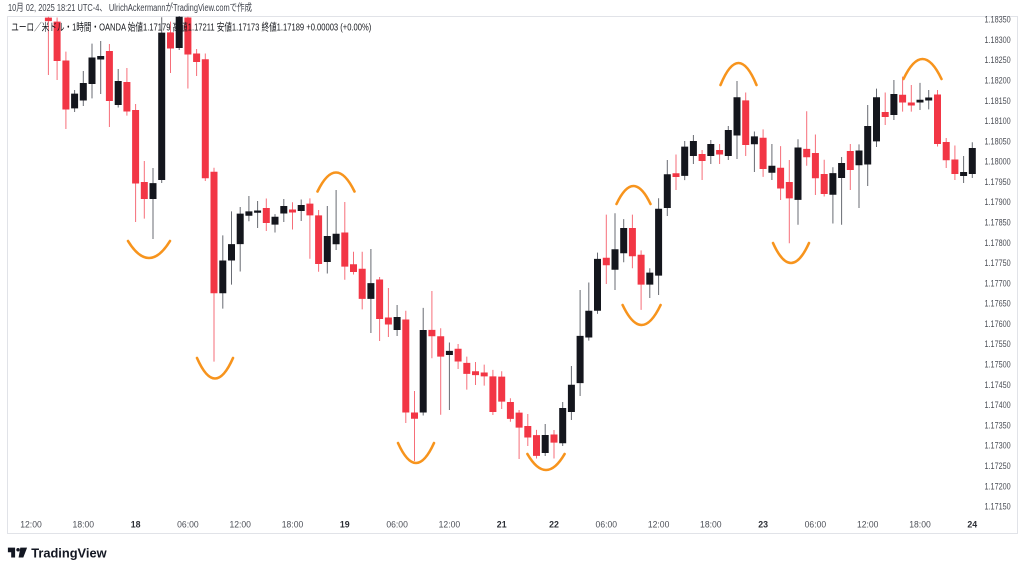 The image size is (1024, 572). Describe the element at coordinates (69, 552) in the screenshot. I see `svg-text: TradingView` at that location.